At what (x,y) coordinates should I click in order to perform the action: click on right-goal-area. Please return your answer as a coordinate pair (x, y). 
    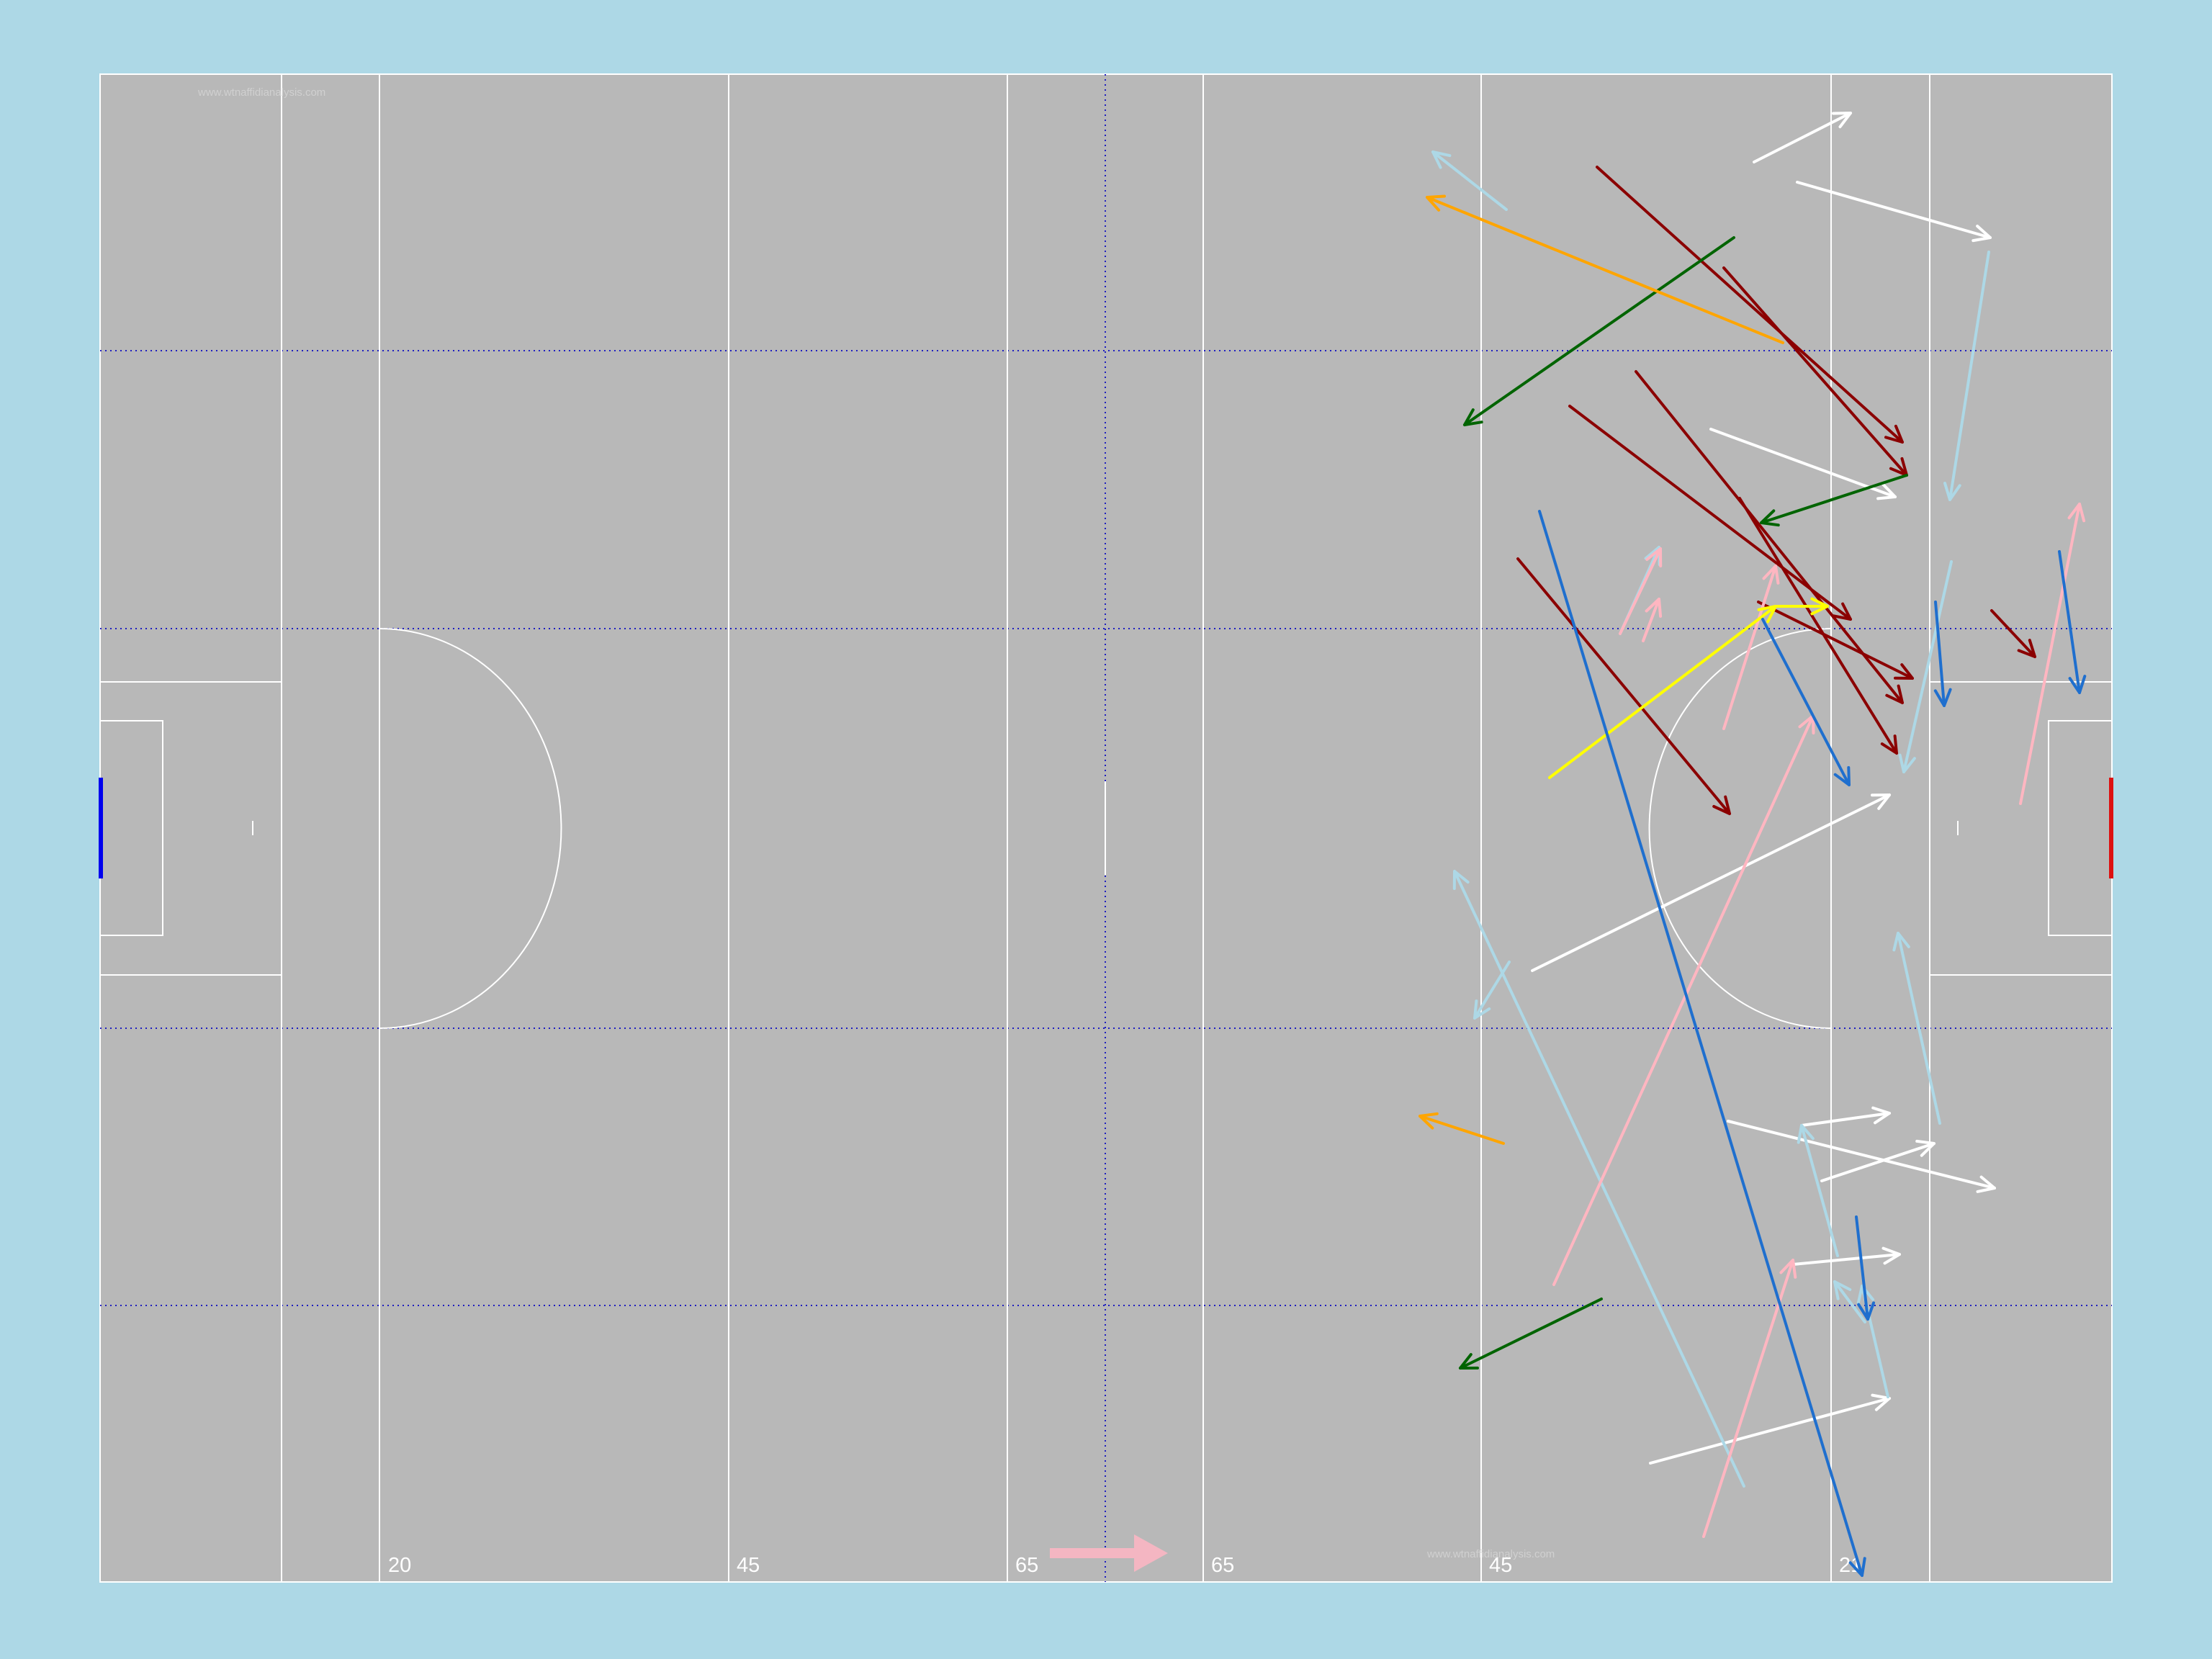
    Looking at the image, I should click on (1881, 829).